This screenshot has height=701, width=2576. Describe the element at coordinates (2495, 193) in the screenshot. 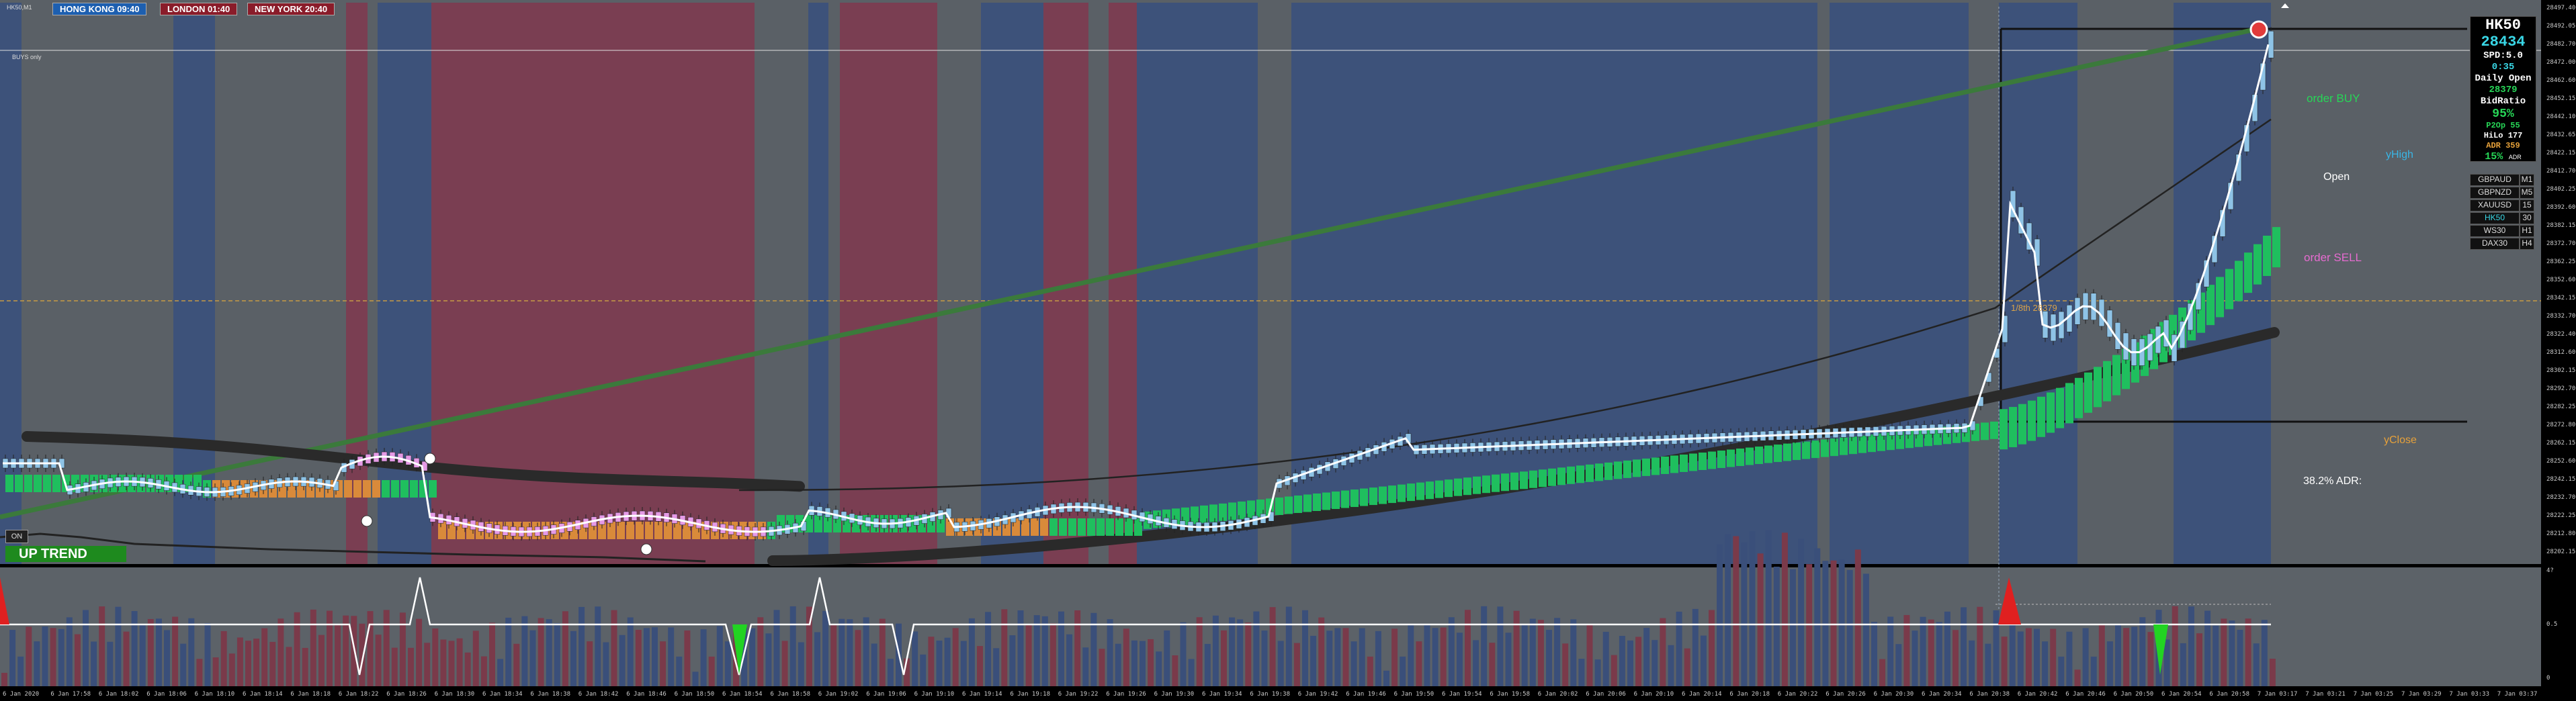

I see `symbol-name: GBPNZD` at that location.